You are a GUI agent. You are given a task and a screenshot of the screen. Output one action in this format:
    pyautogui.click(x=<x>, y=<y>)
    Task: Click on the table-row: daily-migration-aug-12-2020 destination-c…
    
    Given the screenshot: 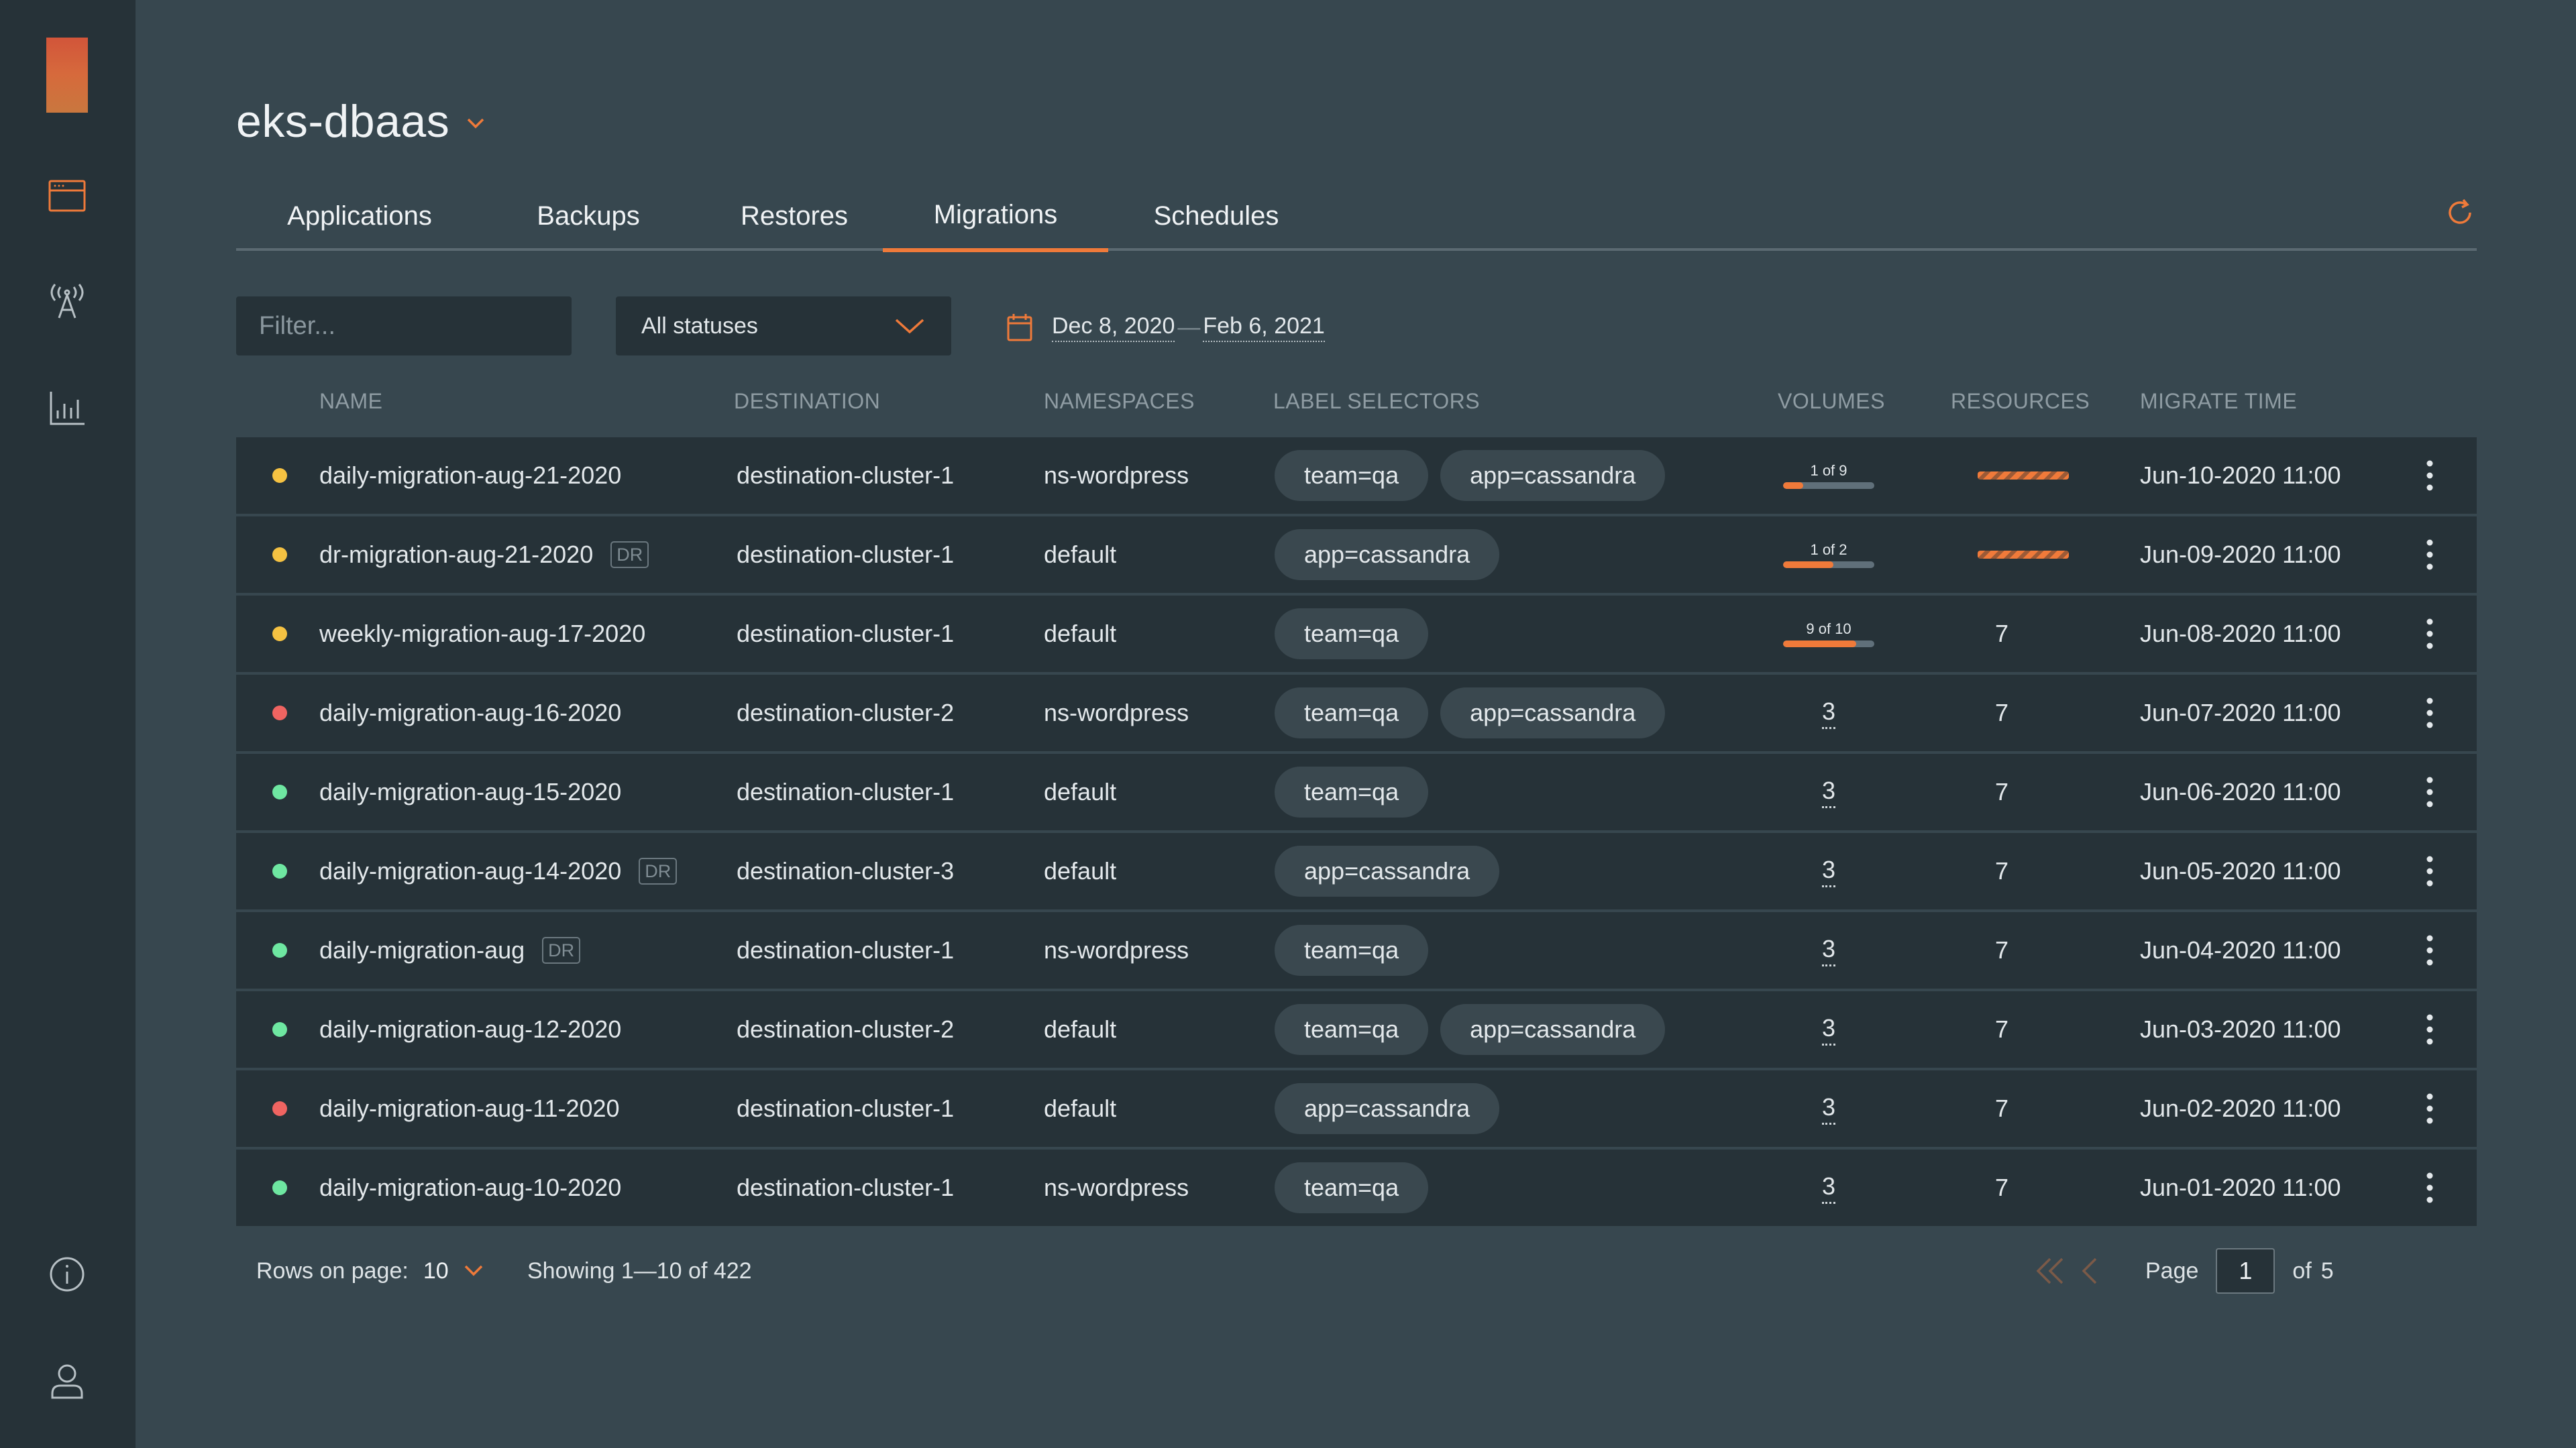 What is the action you would take?
    pyautogui.click(x=1356, y=1029)
    